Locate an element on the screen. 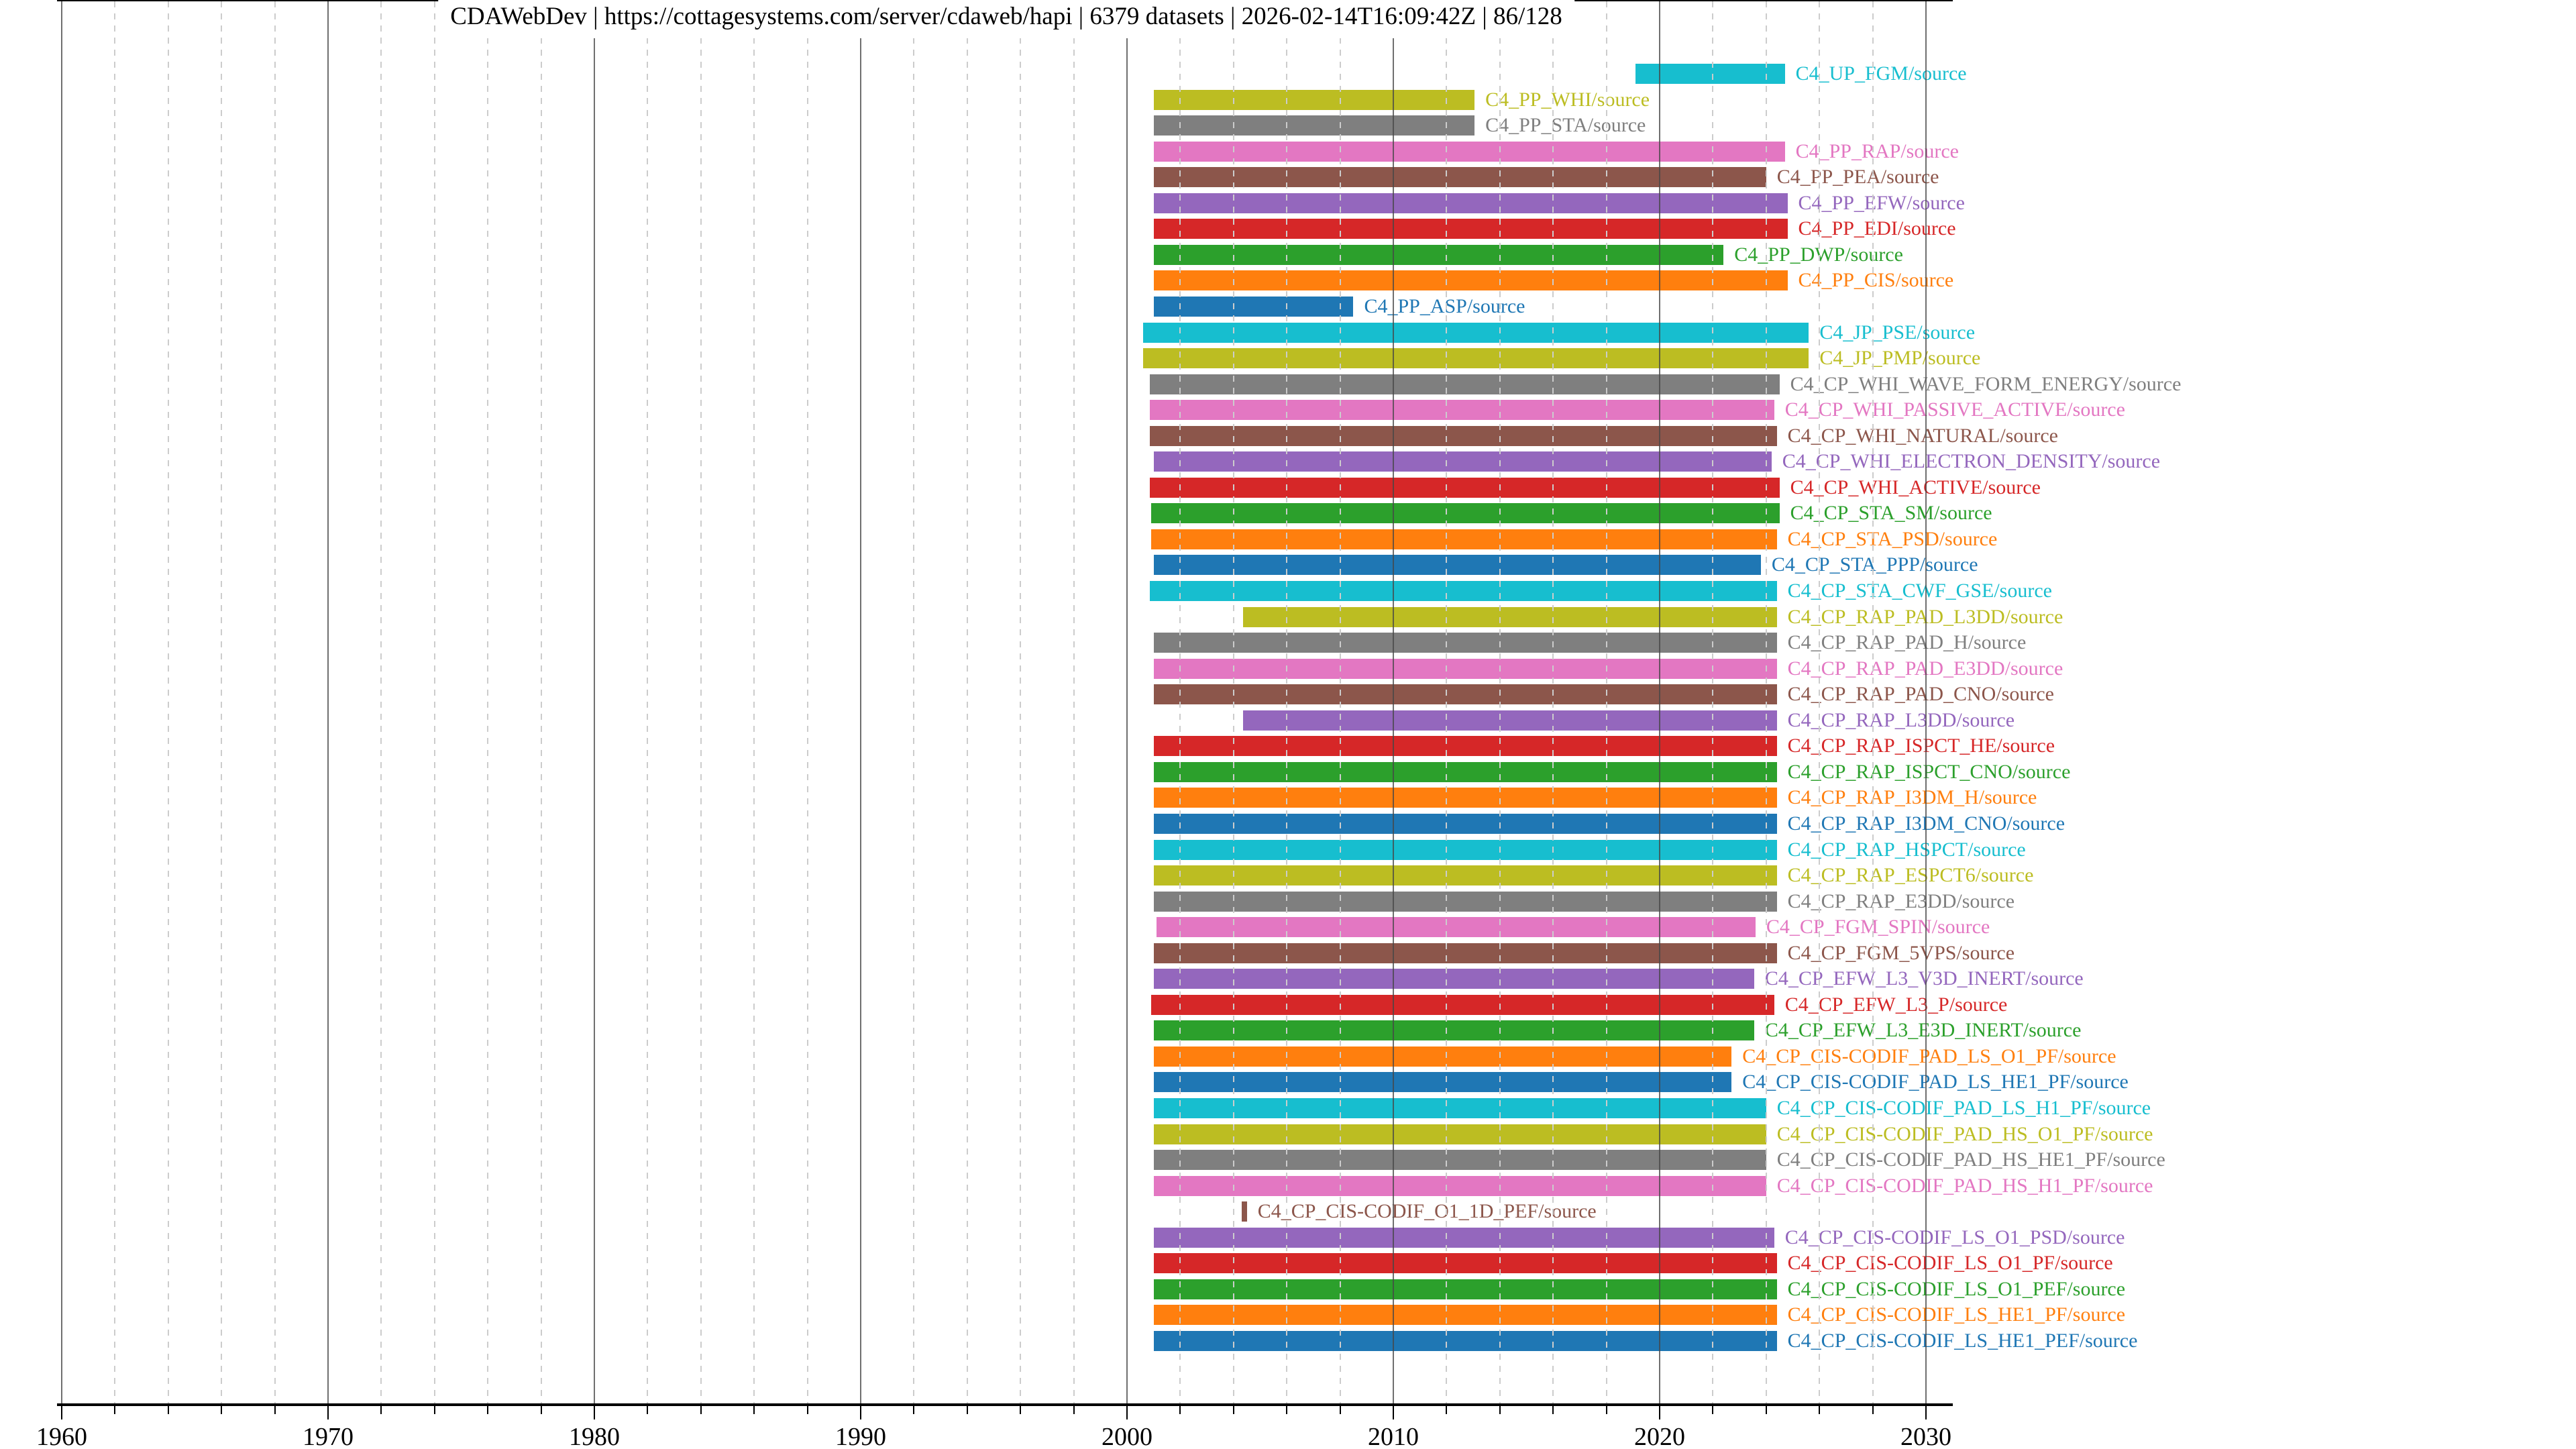 The height and width of the screenshot is (1449, 2576). x-axis-tick-label: 1980 is located at coordinates (594, 1436).